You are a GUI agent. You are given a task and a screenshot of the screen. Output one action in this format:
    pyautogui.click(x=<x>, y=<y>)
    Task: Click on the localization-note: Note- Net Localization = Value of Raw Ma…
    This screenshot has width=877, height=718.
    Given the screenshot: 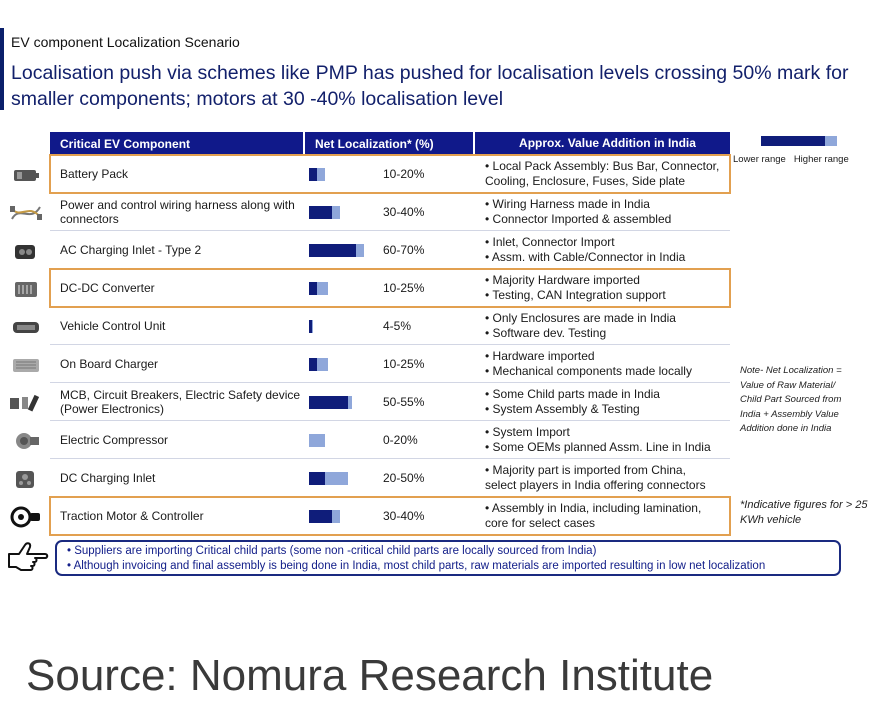 What is the action you would take?
    pyautogui.click(x=791, y=399)
    